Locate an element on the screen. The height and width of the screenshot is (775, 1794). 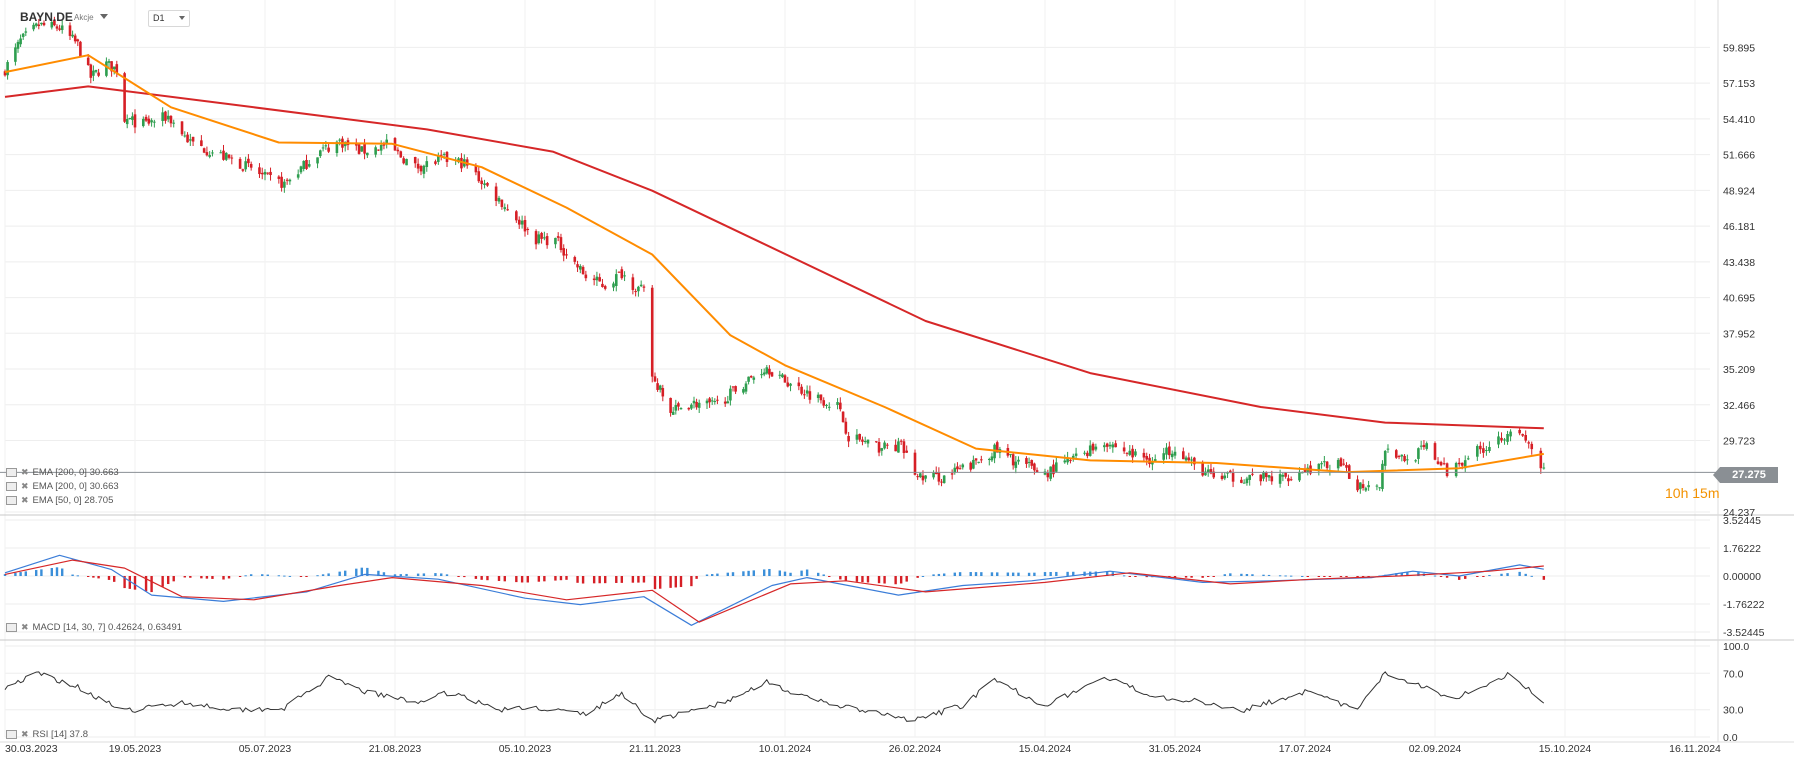
timeframe-select: D1 is located at coordinates (169, 18).